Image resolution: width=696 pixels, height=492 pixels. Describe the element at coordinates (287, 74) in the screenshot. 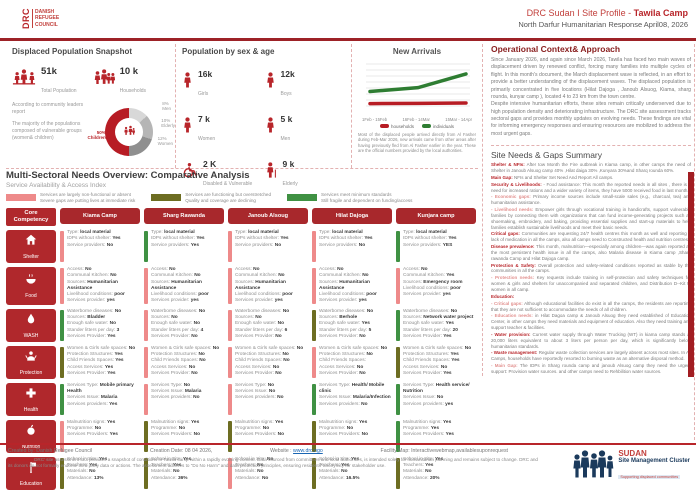

I see `sexage-value: 12k` at that location.